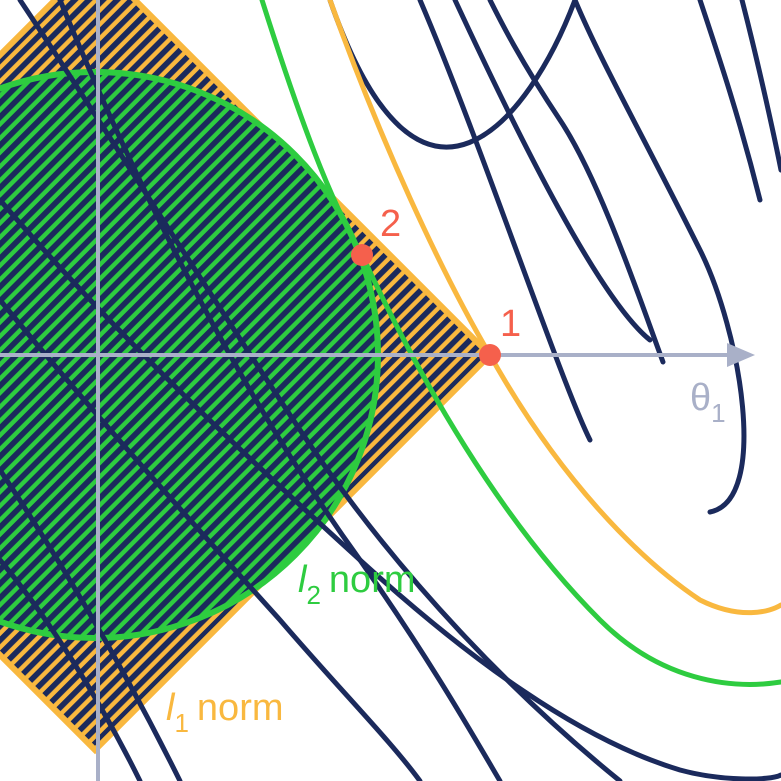 The image size is (781, 781). Describe the element at coordinates (490, 355) in the screenshot. I see `point-1-marker` at that location.